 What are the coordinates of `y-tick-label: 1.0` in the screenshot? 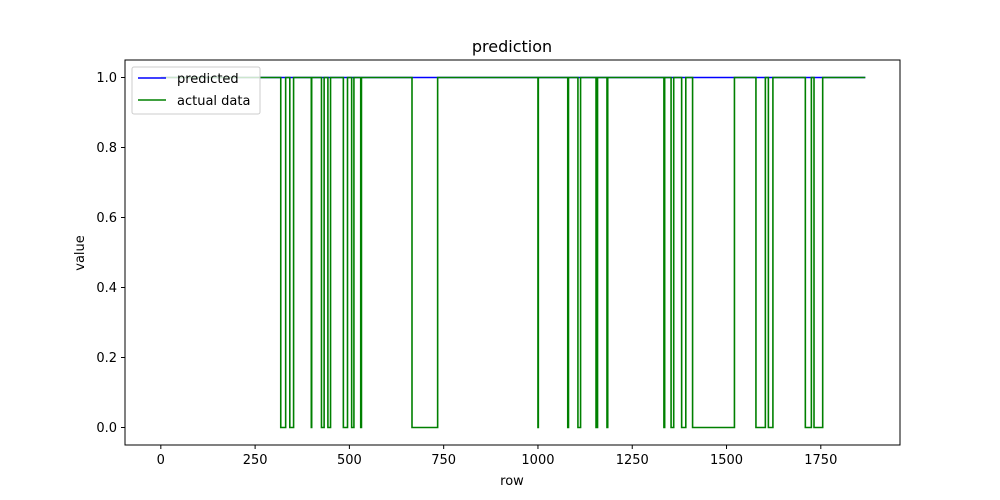 It's located at (106, 78).